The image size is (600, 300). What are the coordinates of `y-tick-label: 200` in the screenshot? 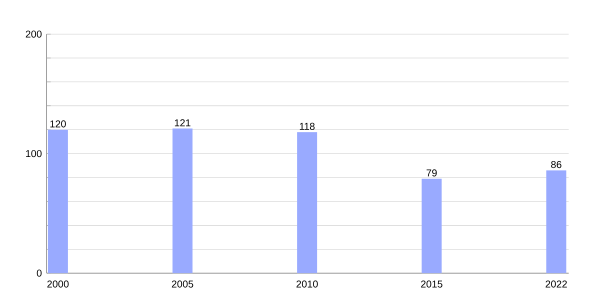 It's located at (34, 34).